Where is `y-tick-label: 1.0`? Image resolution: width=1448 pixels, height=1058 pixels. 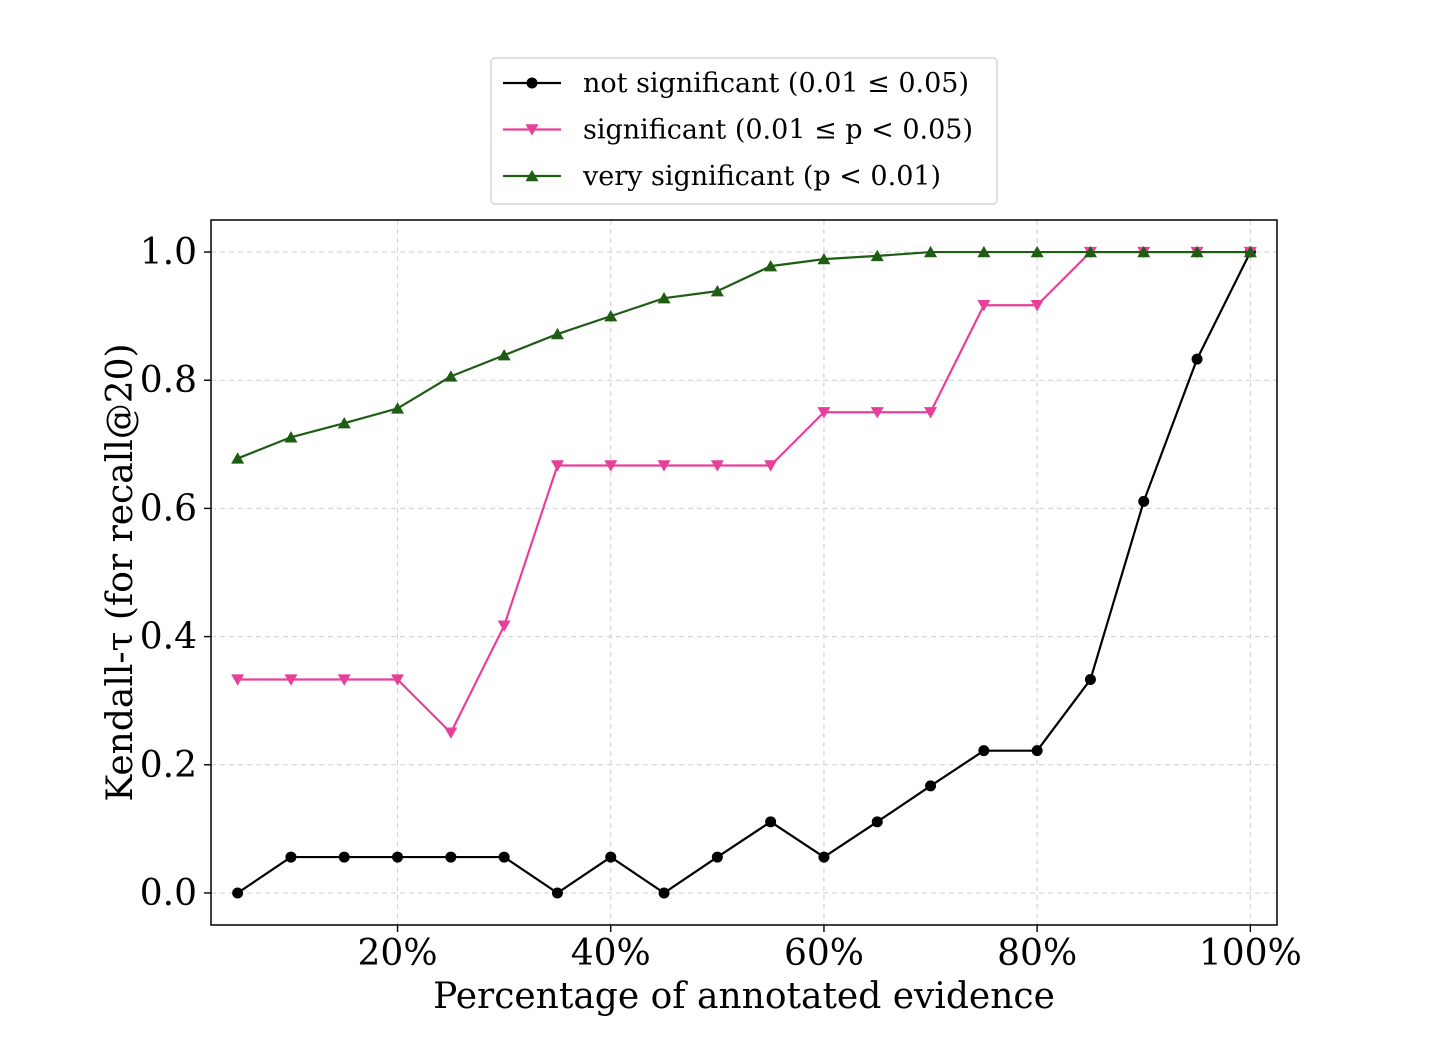 y-tick-label: 1.0 is located at coordinates (168, 252).